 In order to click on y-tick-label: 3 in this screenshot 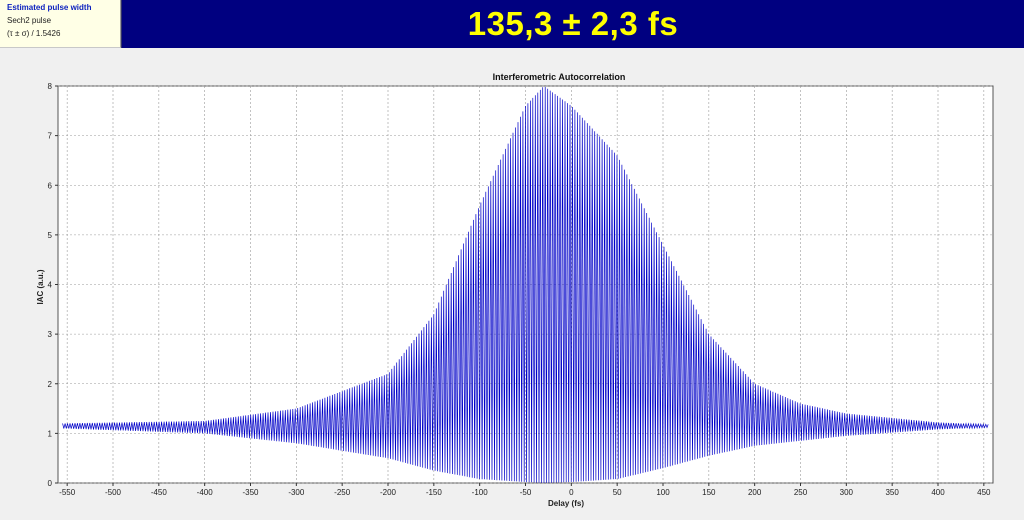, I will do `click(50, 334)`.